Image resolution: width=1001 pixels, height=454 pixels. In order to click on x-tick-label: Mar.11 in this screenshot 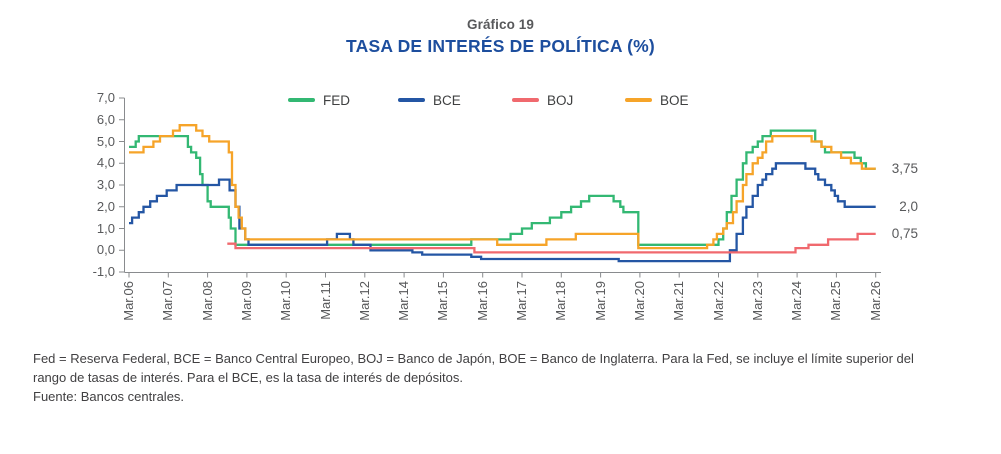, I will do `click(325, 300)`.